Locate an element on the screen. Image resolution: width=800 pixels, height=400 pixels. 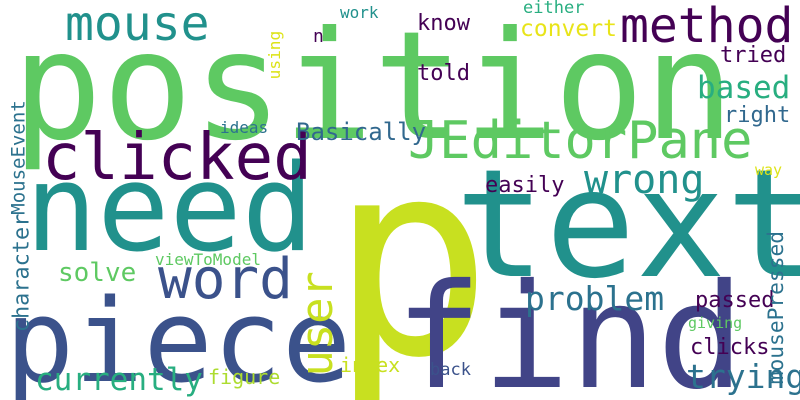
word-right: right is located at coordinates (757, 115).